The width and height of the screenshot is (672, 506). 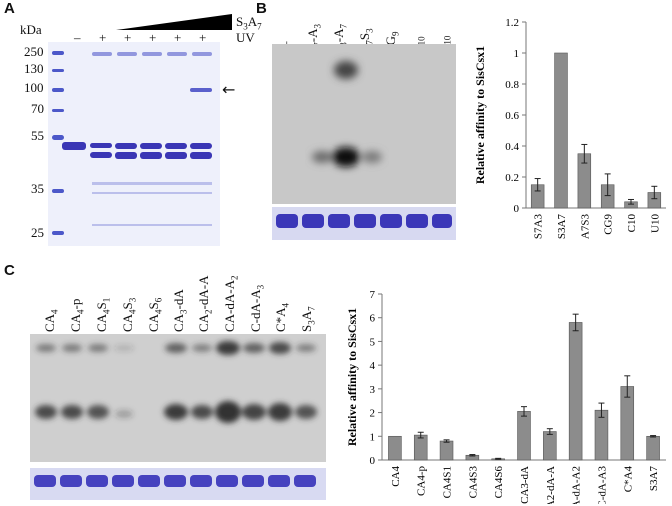 What do you see at coordinates (373, 295) in the screenshot?
I see `y-tick-label: 7` at bounding box center [373, 295].